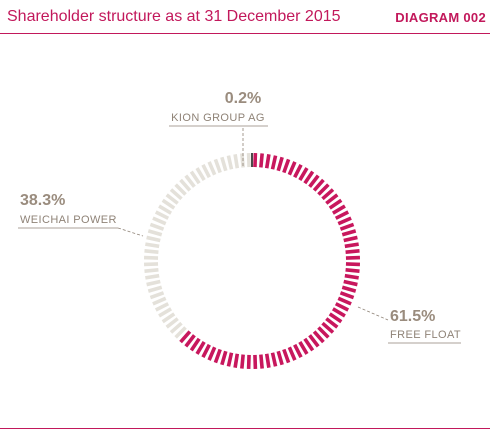 The height and width of the screenshot is (435, 490). I want to click on label-weichai-value: 38.3%, so click(42, 200).